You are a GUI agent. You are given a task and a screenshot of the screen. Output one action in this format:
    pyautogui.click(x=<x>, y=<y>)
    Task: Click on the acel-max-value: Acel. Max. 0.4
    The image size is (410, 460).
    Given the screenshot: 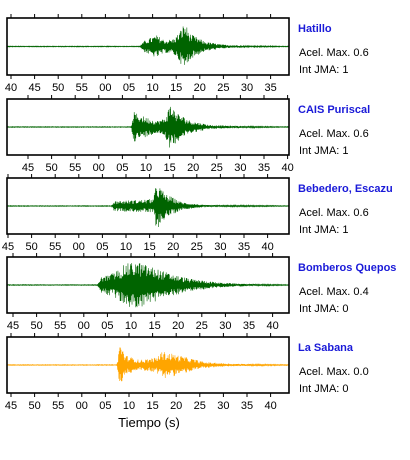 What is the action you would take?
    pyautogui.click(x=334, y=292)
    